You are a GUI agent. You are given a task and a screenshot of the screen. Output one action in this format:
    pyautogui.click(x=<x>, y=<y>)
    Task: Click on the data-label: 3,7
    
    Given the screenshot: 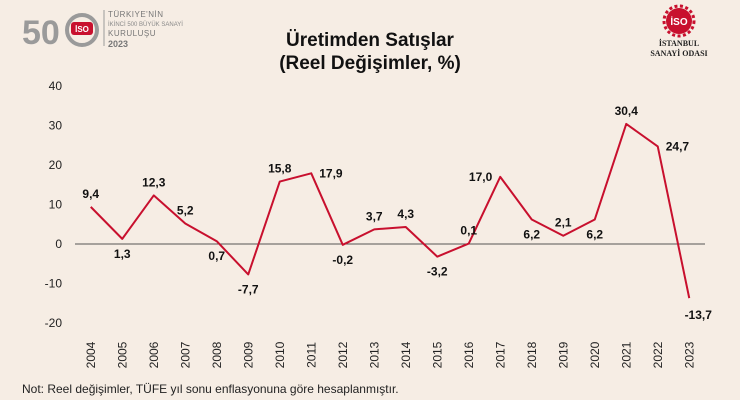 What is the action you would take?
    pyautogui.click(x=374, y=216)
    